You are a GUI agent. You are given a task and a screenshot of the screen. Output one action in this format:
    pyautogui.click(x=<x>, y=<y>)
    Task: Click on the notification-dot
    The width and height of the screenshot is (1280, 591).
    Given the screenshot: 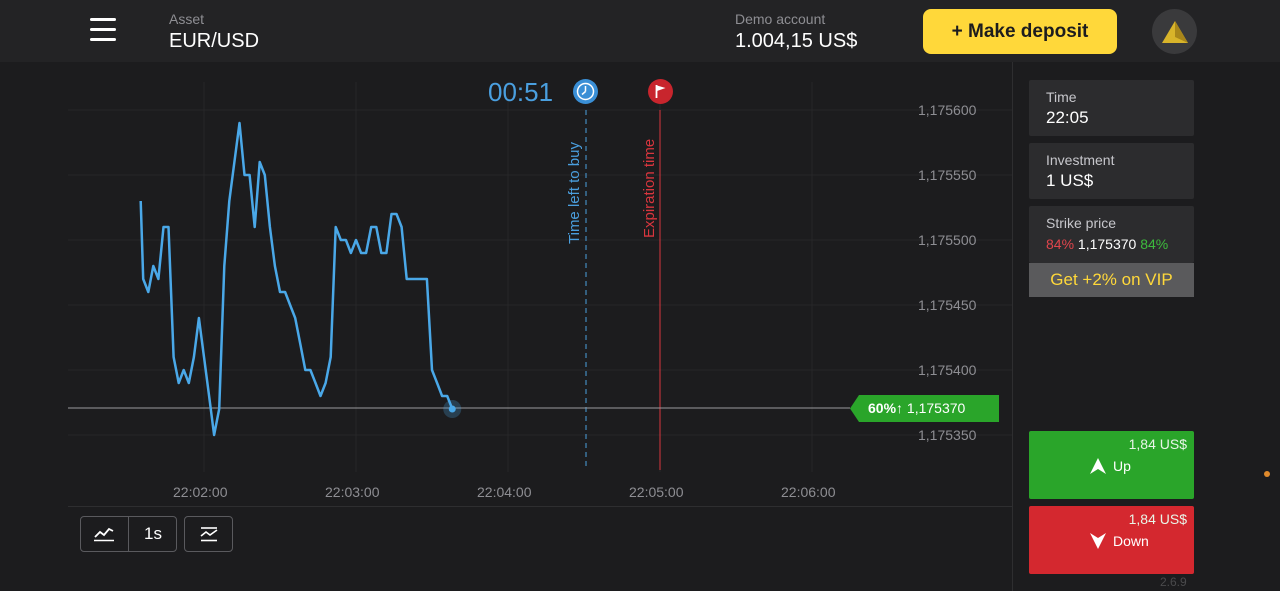 What is the action you would take?
    pyautogui.click(x=1267, y=474)
    